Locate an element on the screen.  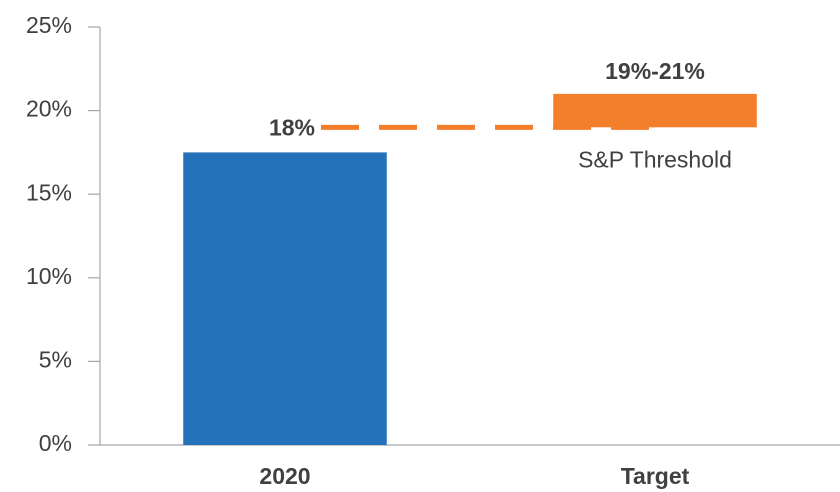
y-tick-label: 5% is located at coordinates (55, 359).